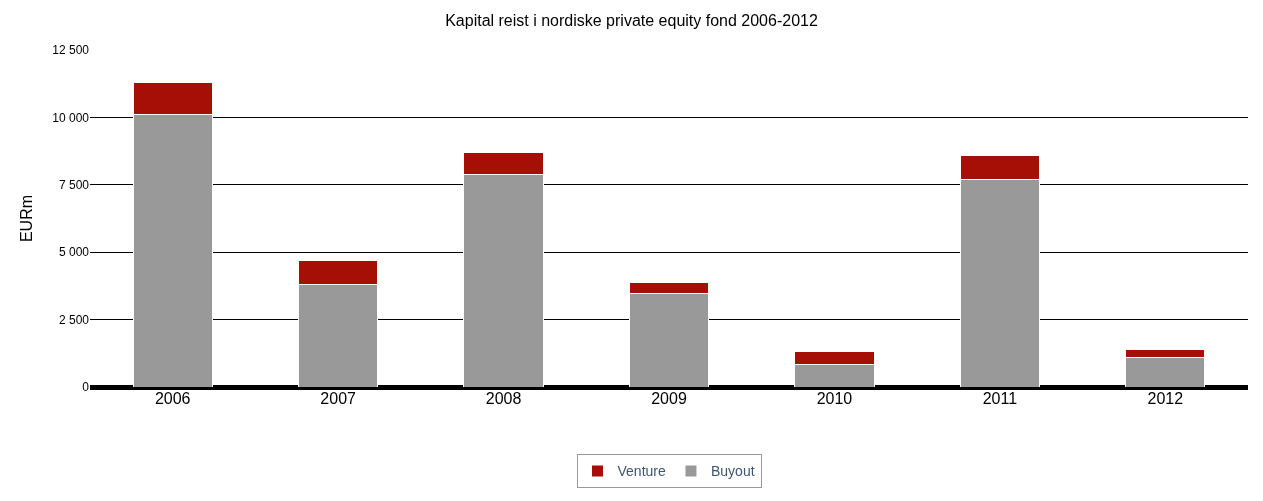 This screenshot has width=1263, height=501. Describe the element at coordinates (641, 471) in the screenshot. I see `legend-label: Venture` at that location.